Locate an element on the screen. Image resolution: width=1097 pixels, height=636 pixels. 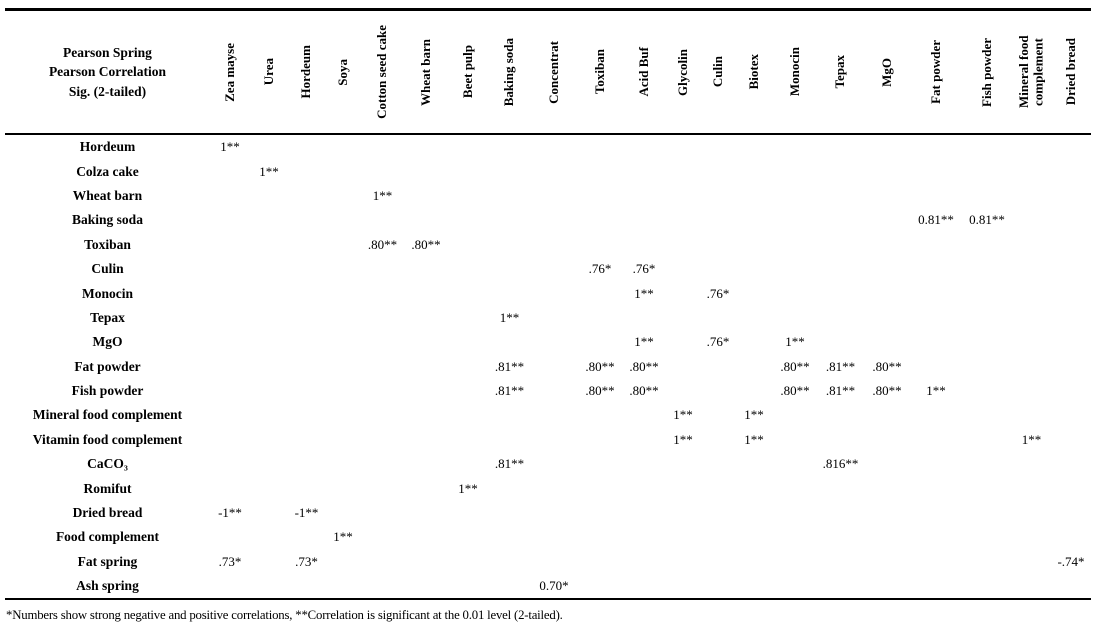
table-row: Fat powder .81** .80** .80** .80** .81** .80** is located at coordinates (548, 367).